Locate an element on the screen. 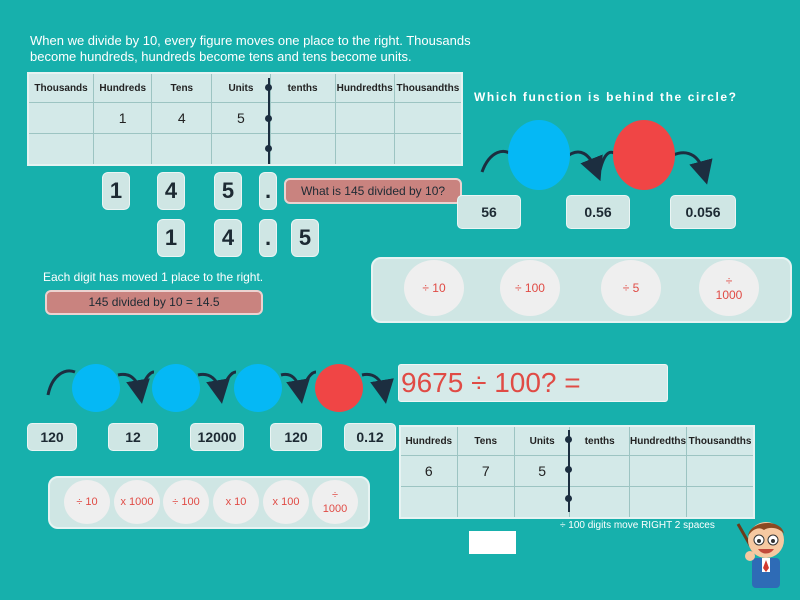 This screenshot has width=800, height=600. chain-value: 12 is located at coordinates (133, 437).